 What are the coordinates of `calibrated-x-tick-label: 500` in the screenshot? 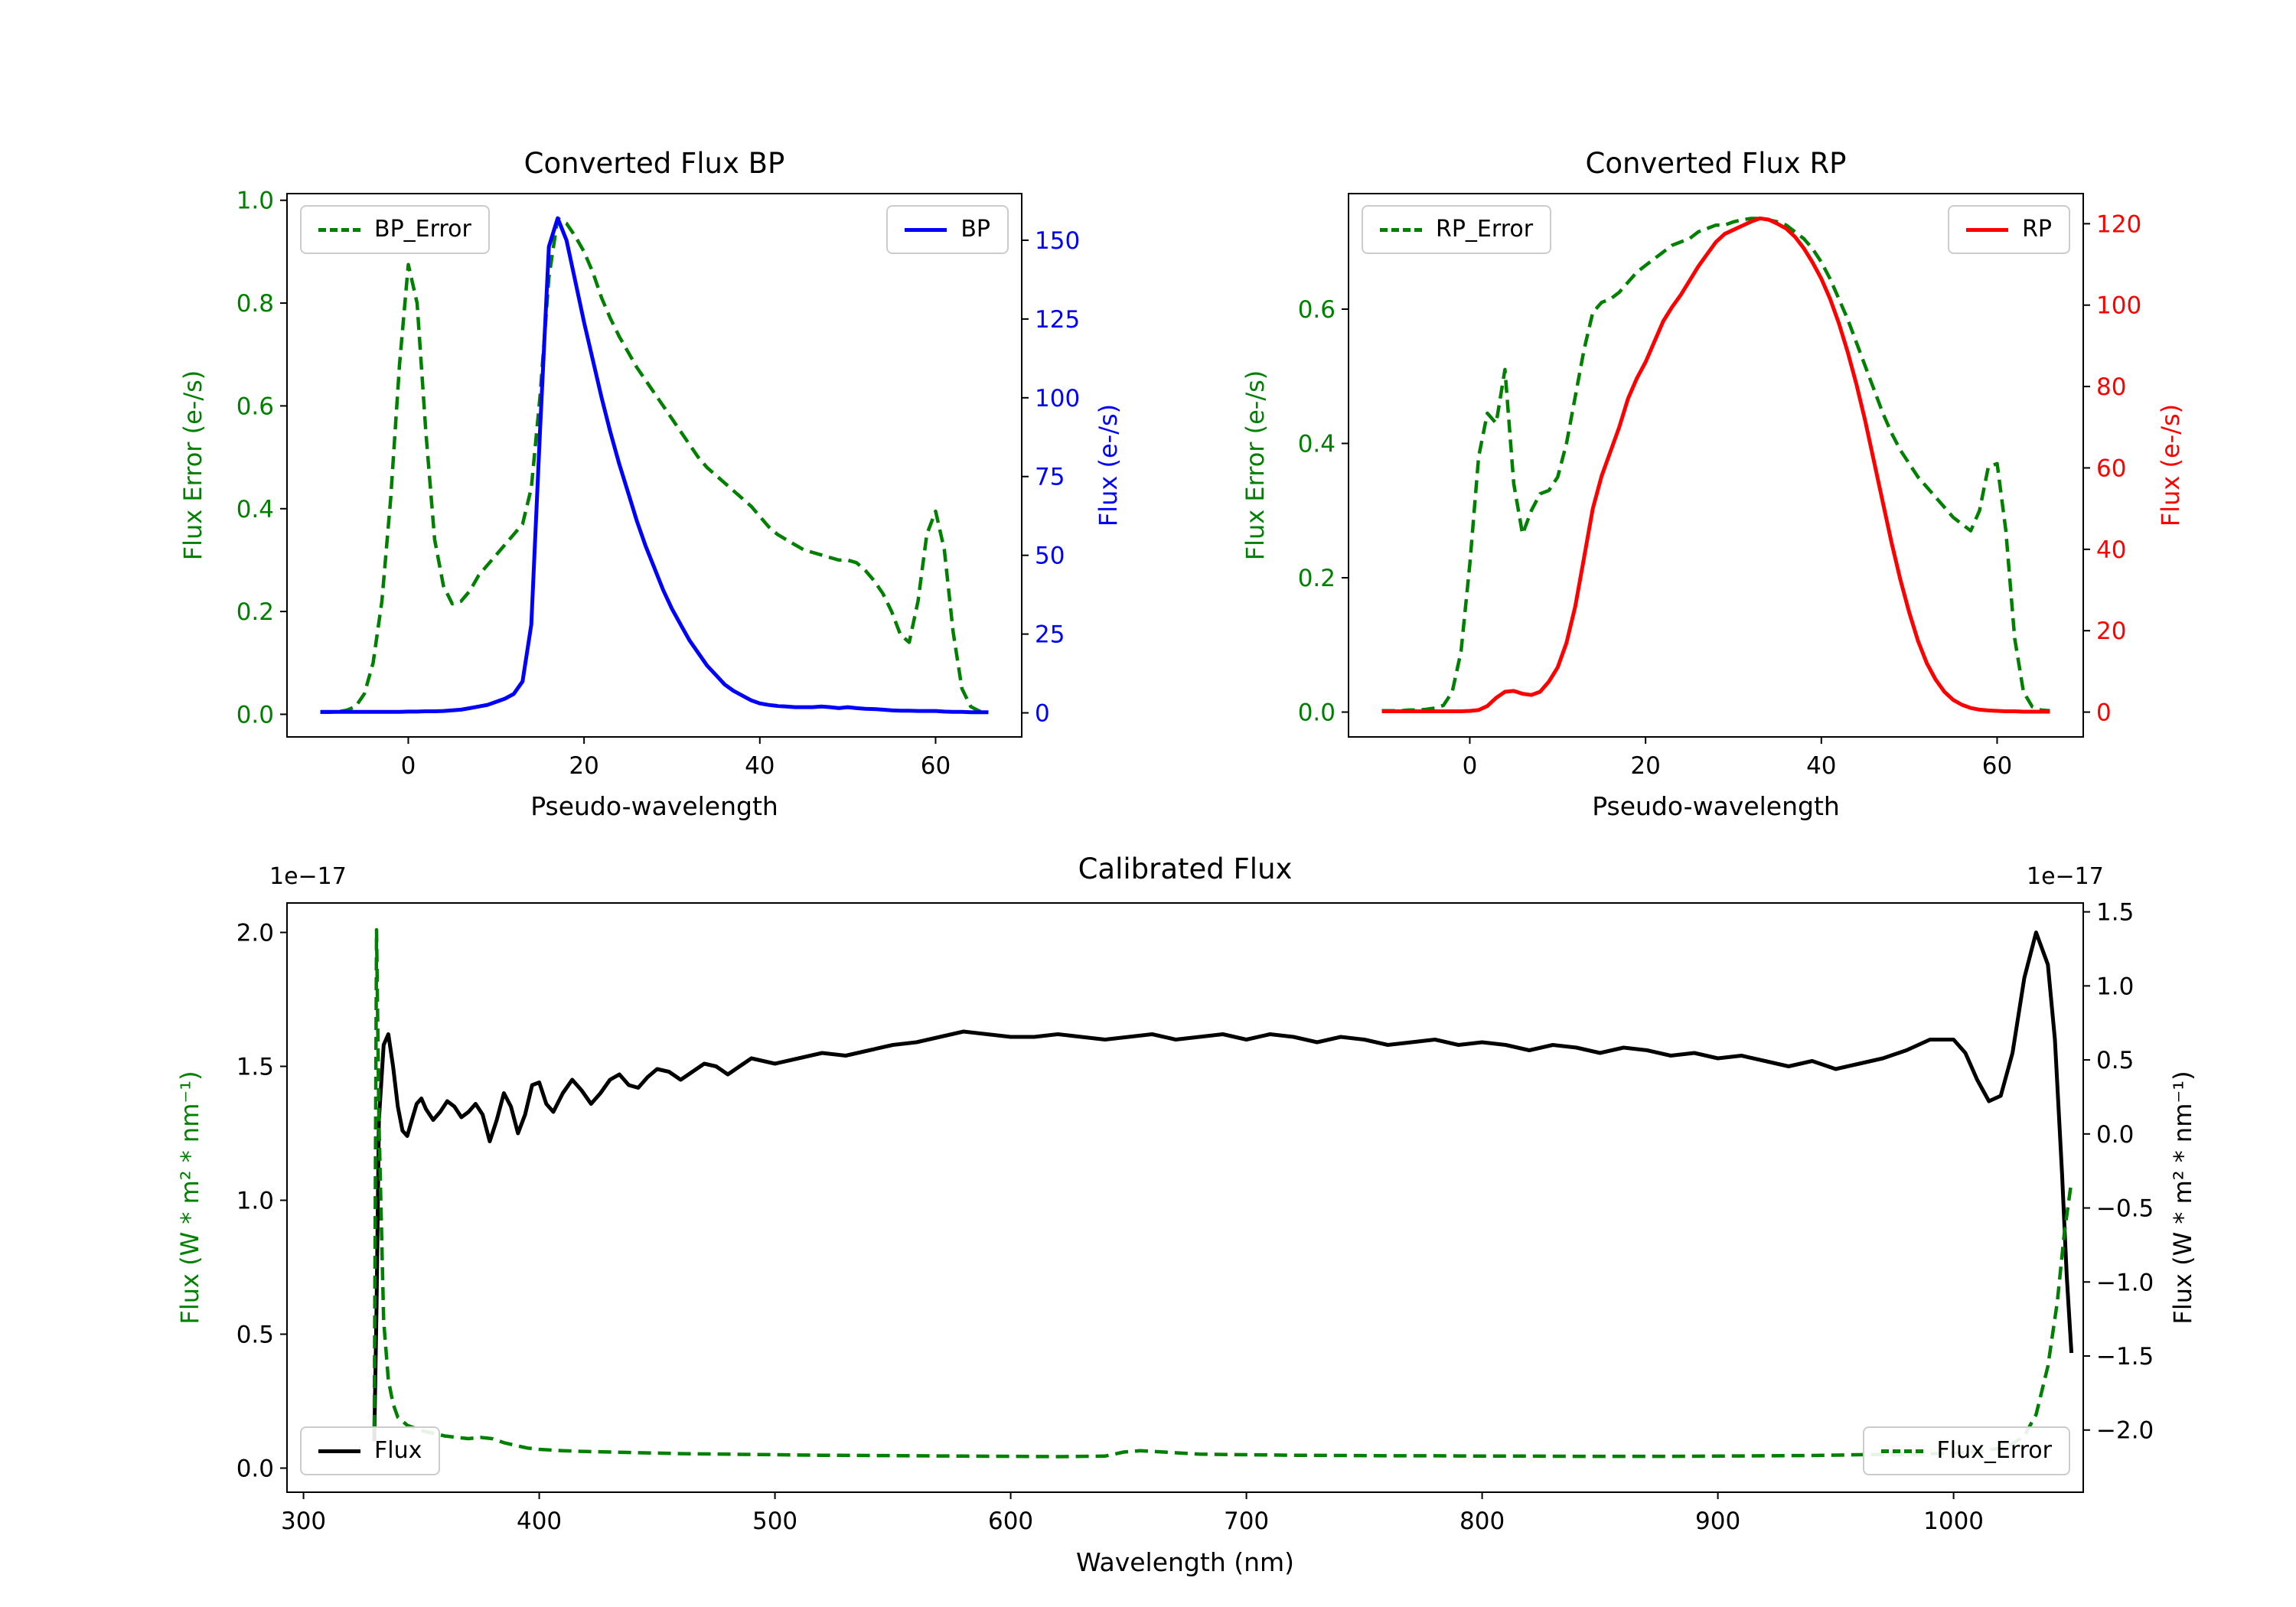 It's located at (774, 1521).